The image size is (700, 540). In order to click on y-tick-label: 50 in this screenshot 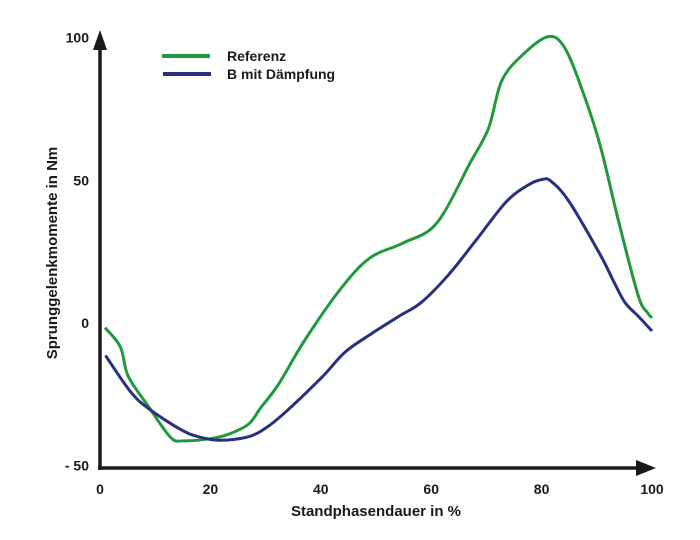, I will do `click(81, 180)`.